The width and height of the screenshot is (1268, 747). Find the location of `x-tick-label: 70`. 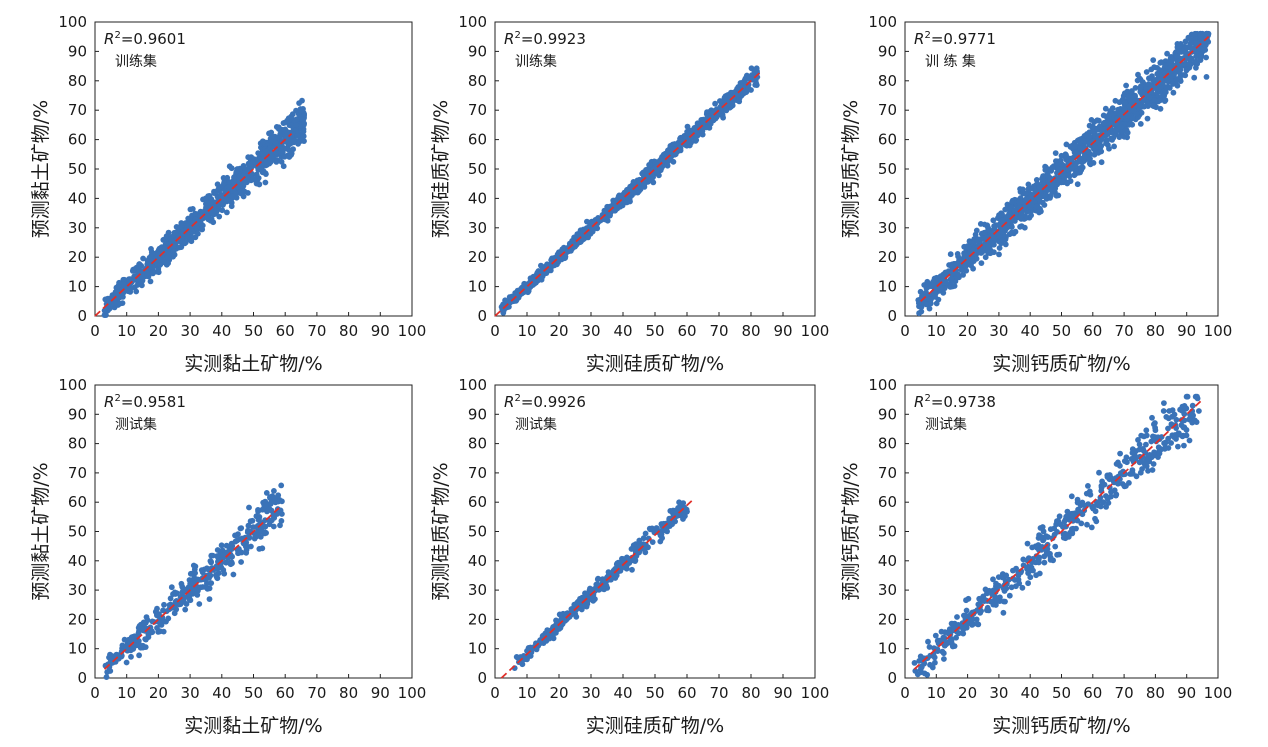

x-tick-label: 70 is located at coordinates (1124, 693).